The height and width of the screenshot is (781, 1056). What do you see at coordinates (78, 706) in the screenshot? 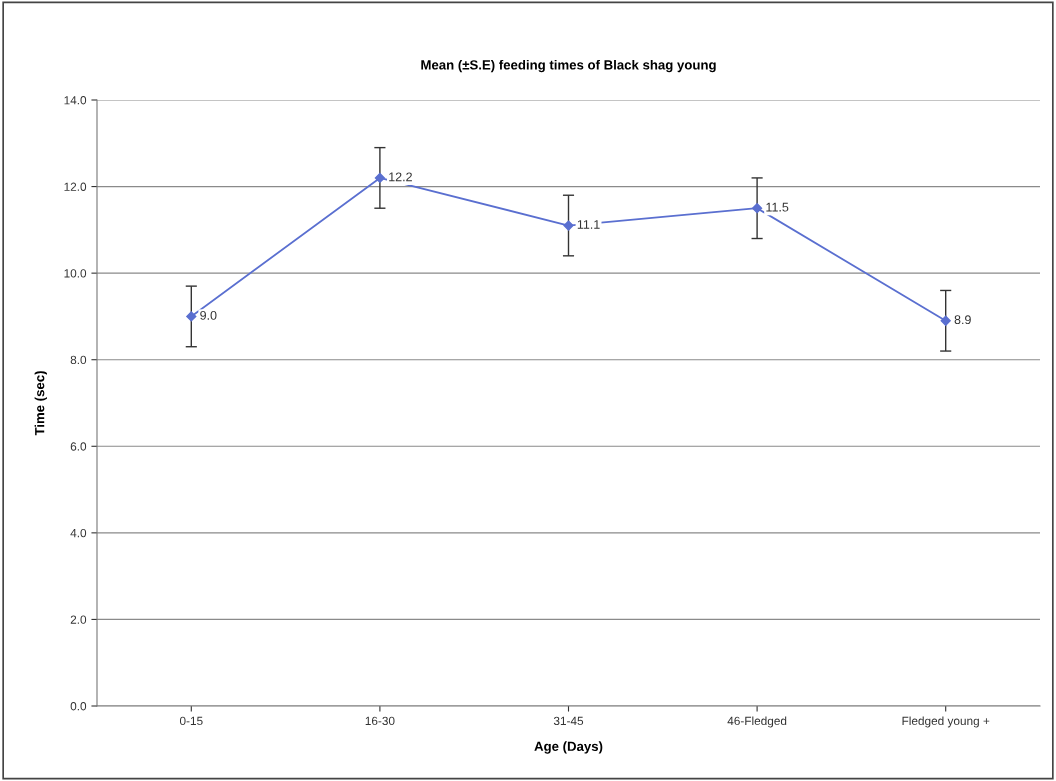
I see `y-tick-label: 0.0` at bounding box center [78, 706].